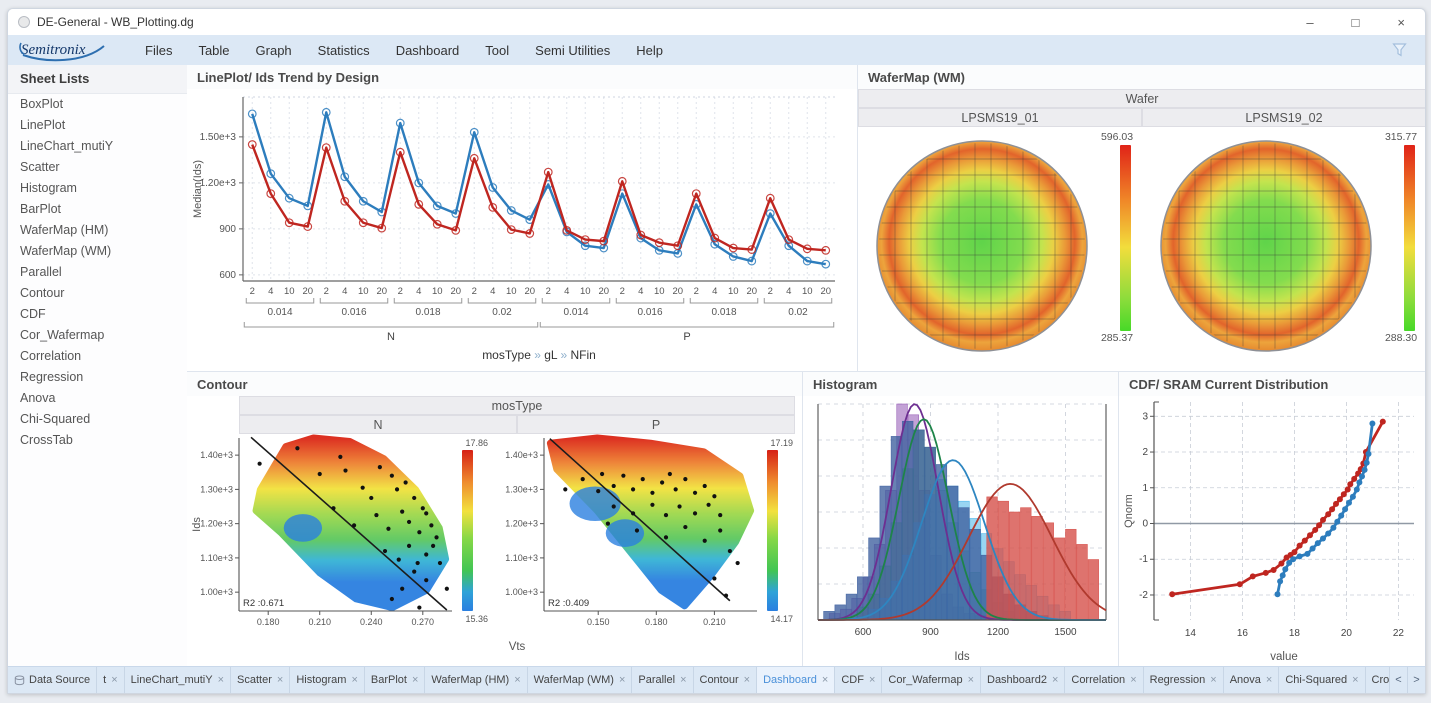  Describe the element at coordinates (66, 251) in the screenshot. I see `sheet-item-wafermap-wm: WaferMap (WM)` at that location.